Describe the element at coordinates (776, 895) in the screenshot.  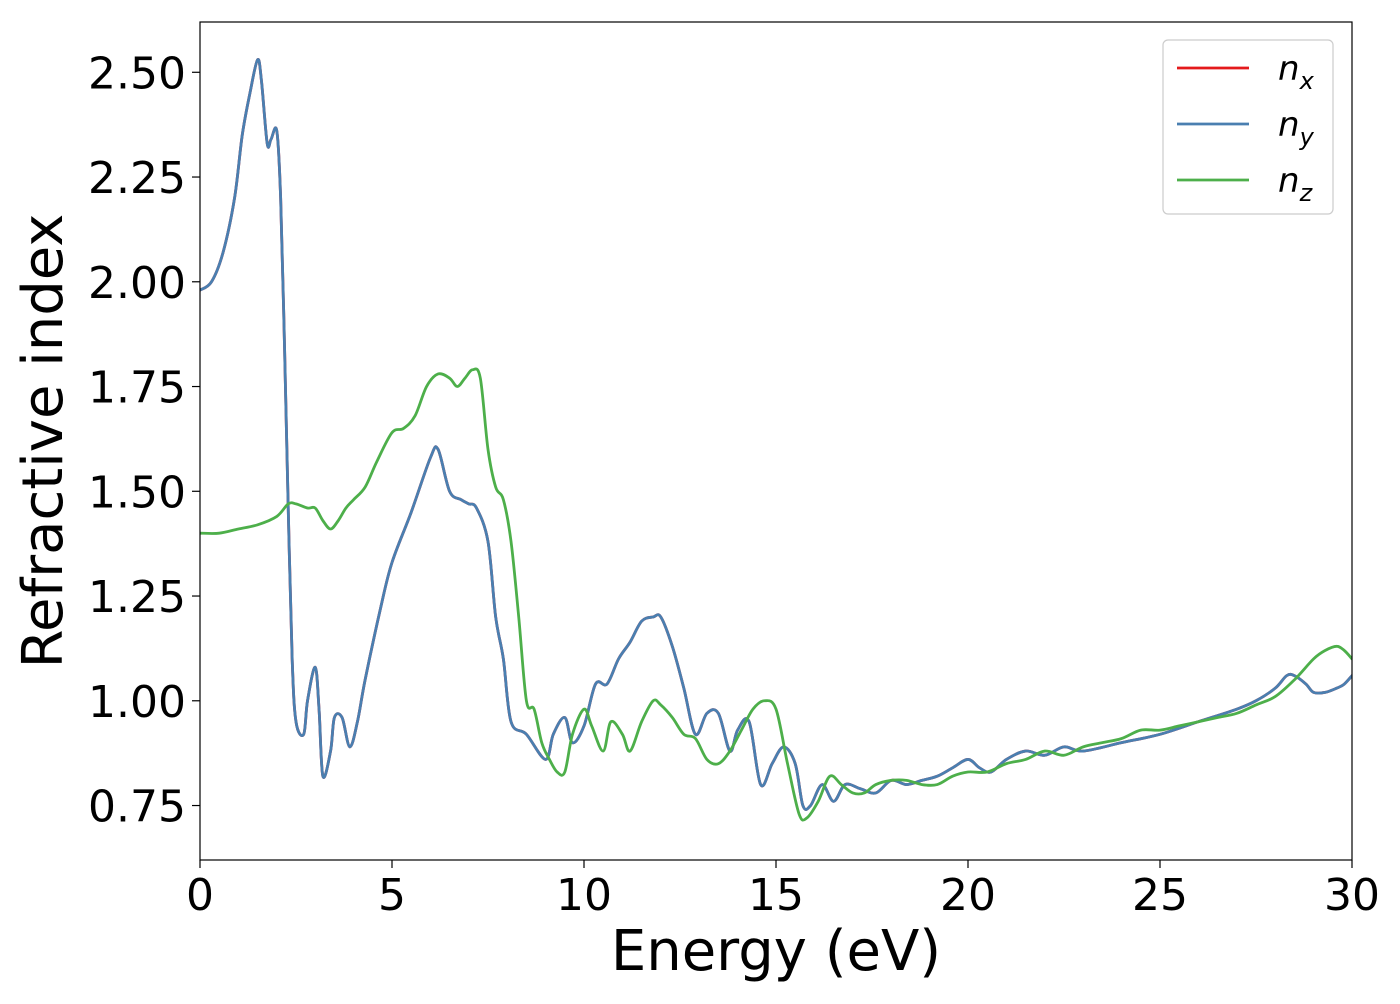
I see `x-tick-label: 15` at that location.